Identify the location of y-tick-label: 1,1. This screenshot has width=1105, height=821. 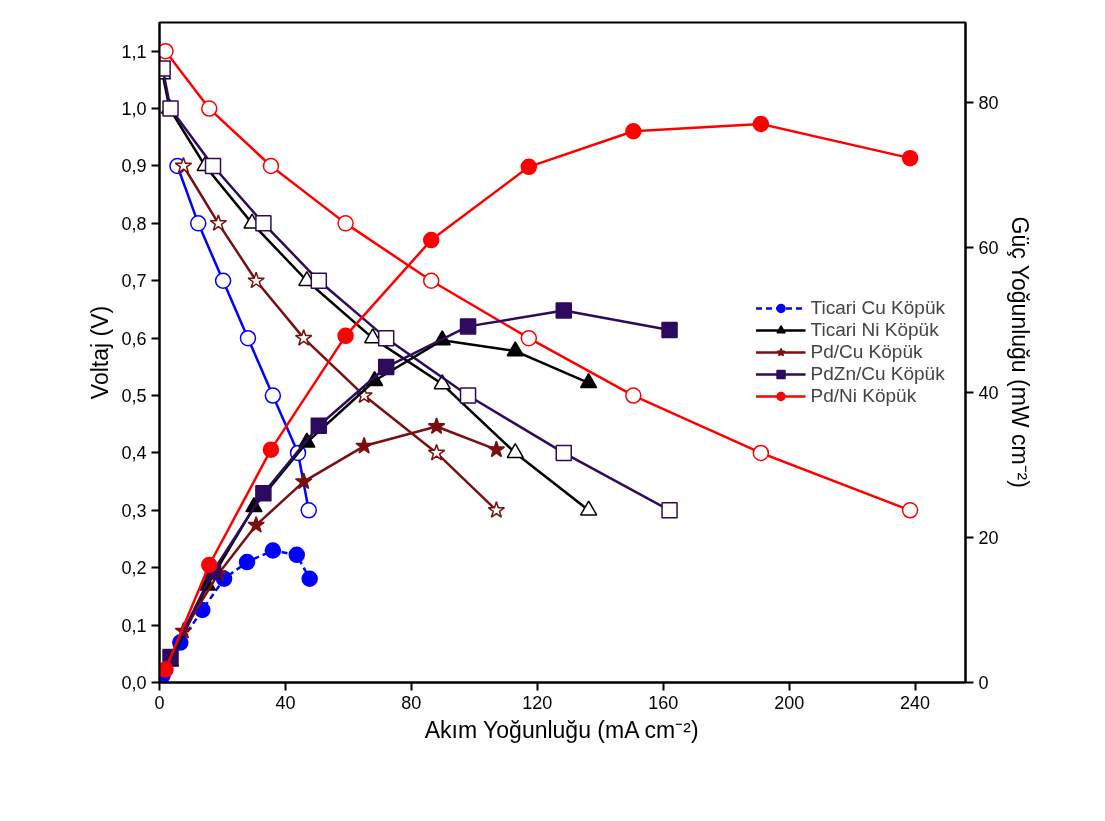
(134, 51).